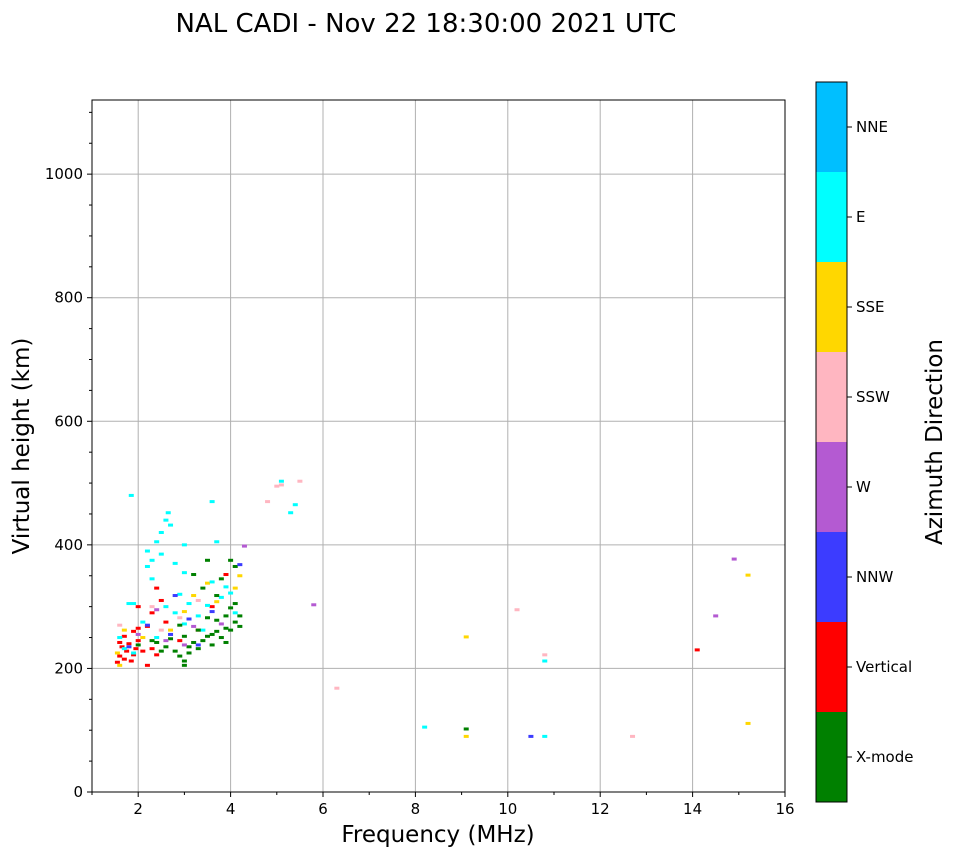 This screenshot has width=958, height=861. Describe the element at coordinates (443, 805) in the screenshot. I see `x-axis: 2 4 6 8 10 12 14 16` at that location.